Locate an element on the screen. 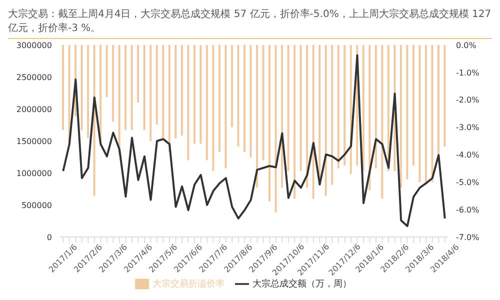 This screenshot has height=300, width=500. y2-tick-label: -4.0% is located at coordinates (468, 155).